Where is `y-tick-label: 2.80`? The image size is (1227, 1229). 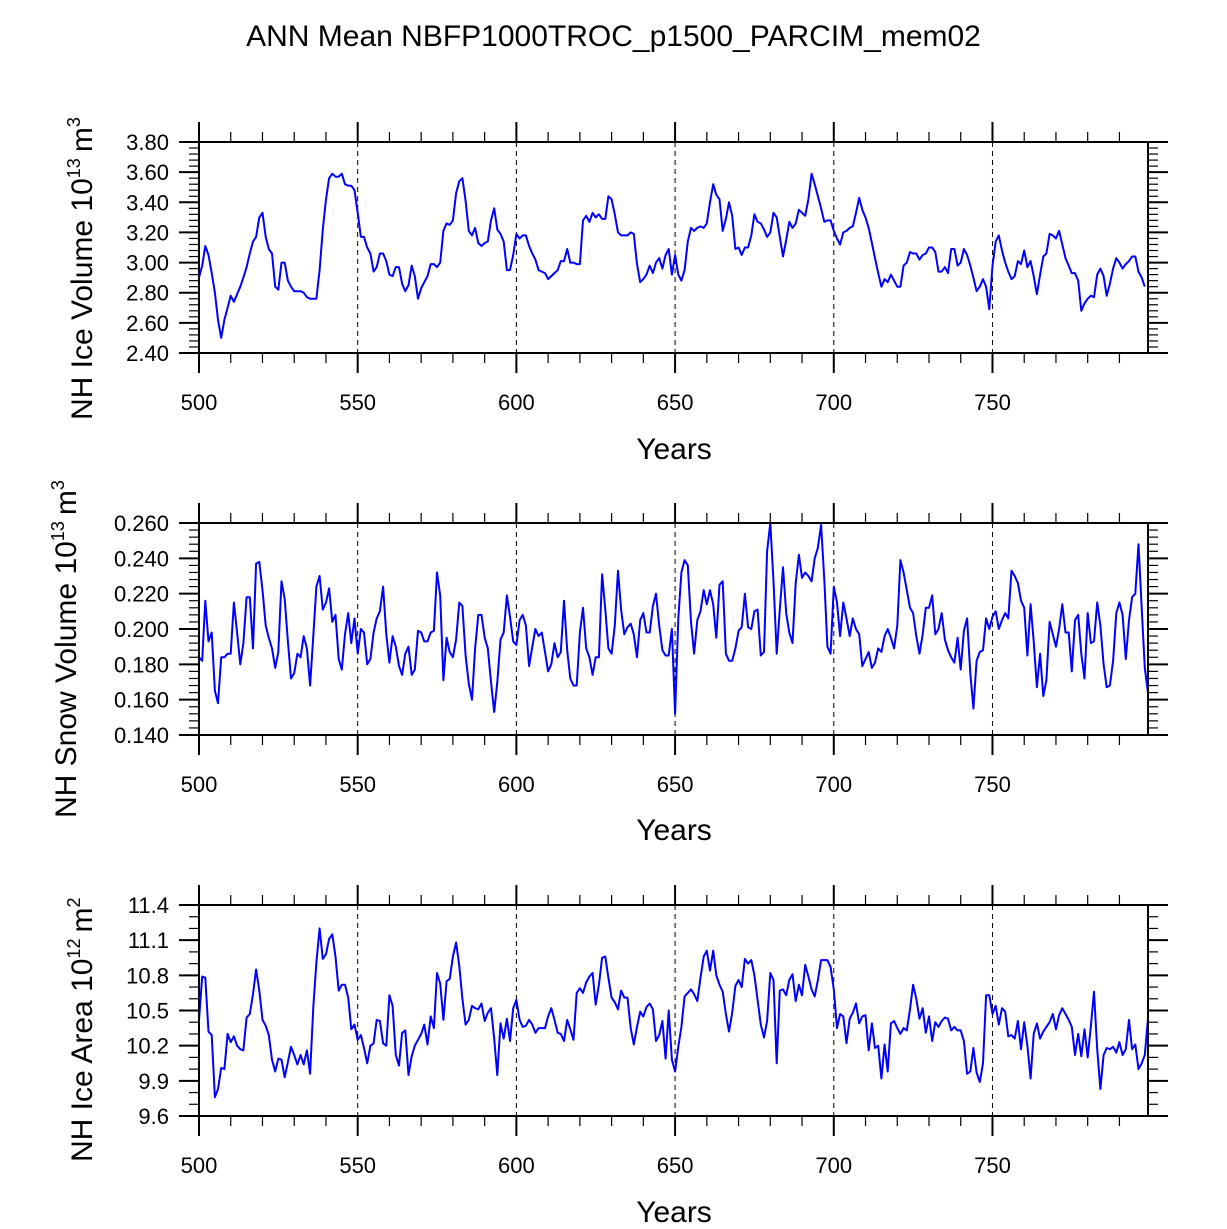
y-tick-label: 2.80 is located at coordinates (147, 293).